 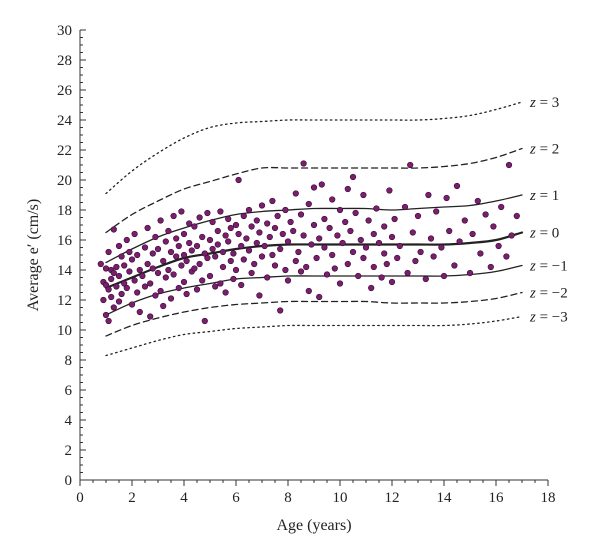 What do you see at coordinates (544, 150) in the screenshot?
I see `z-curve-label: z = 2` at bounding box center [544, 150].